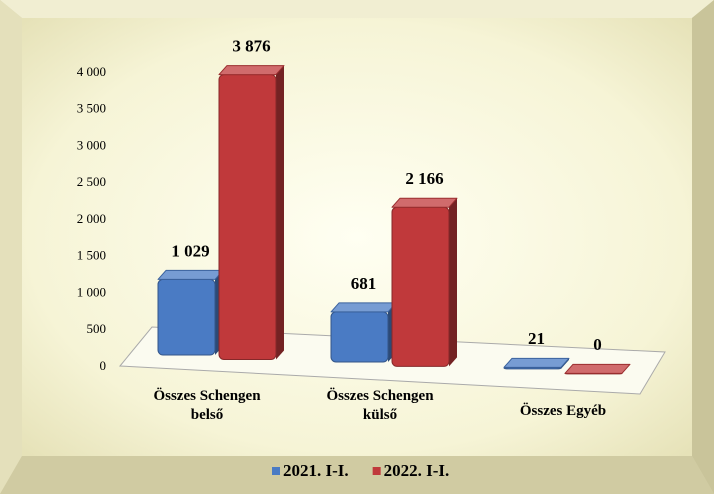  I want to click on y-tick-label: 2 500, so click(91, 181).